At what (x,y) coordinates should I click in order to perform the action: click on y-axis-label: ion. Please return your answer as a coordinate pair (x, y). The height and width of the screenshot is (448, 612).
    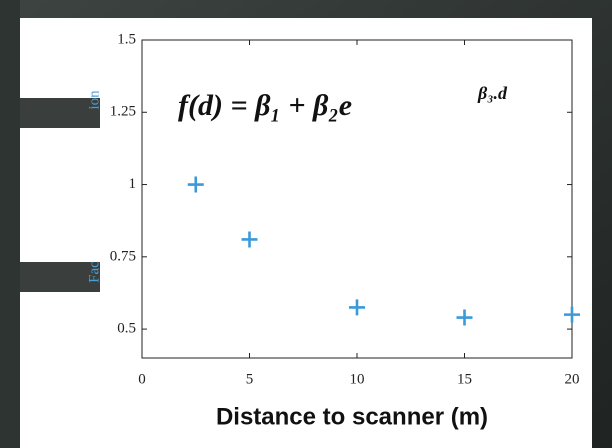
    Looking at the image, I should click on (94, 100).